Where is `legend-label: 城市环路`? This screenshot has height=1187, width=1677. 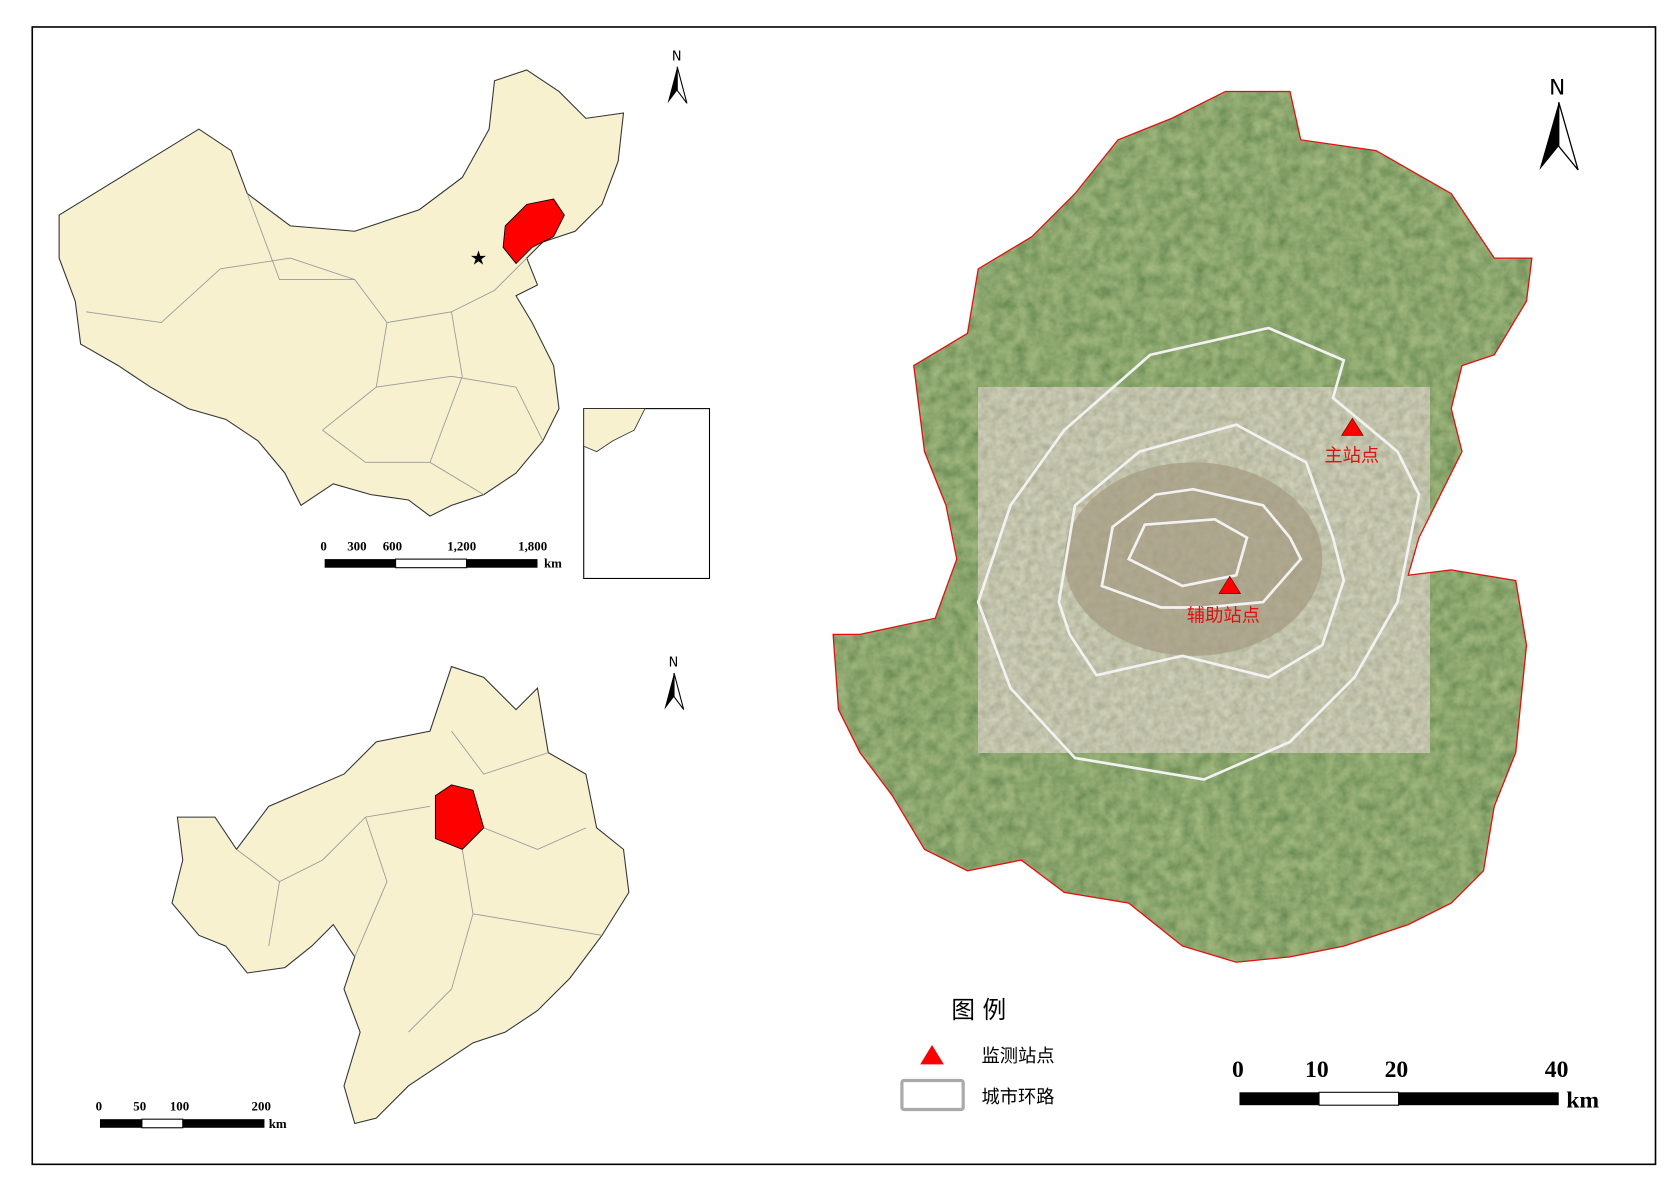 legend-label: 城市环路 is located at coordinates (1017, 1097).